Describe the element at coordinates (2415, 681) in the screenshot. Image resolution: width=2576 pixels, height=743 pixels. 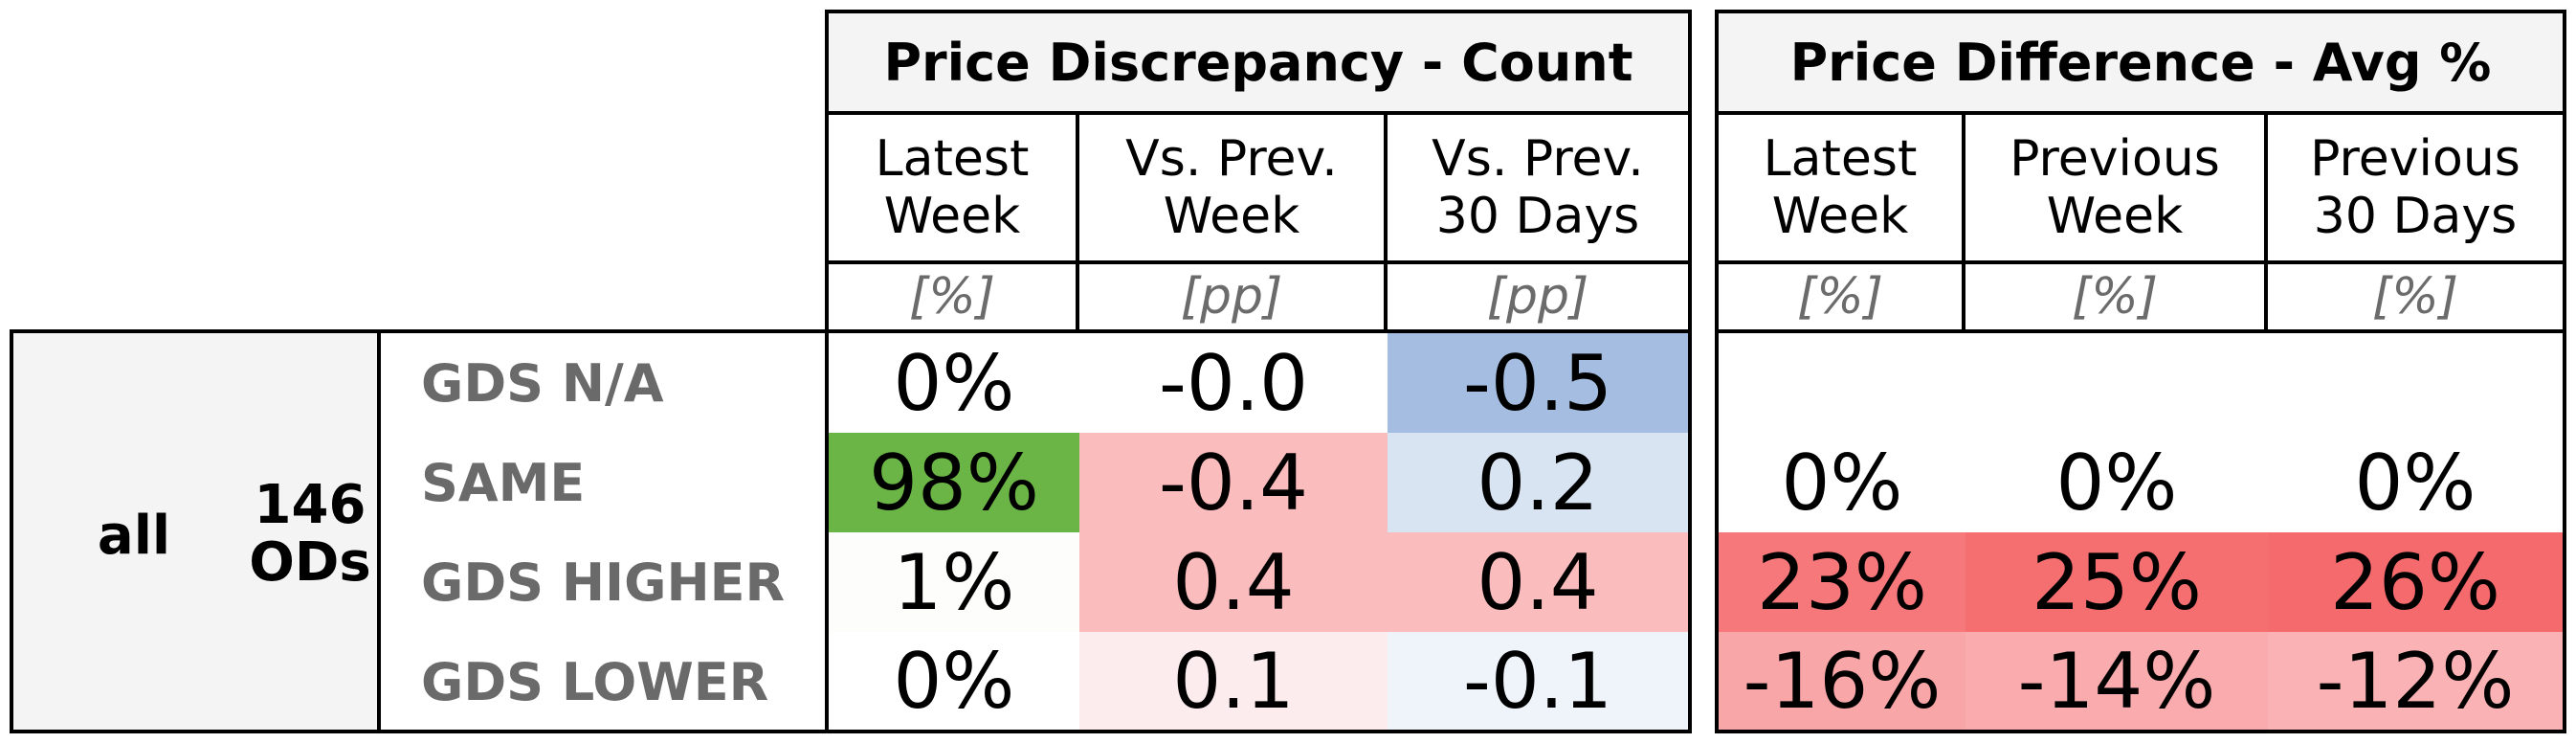
I see `cell: -12%` at that location.